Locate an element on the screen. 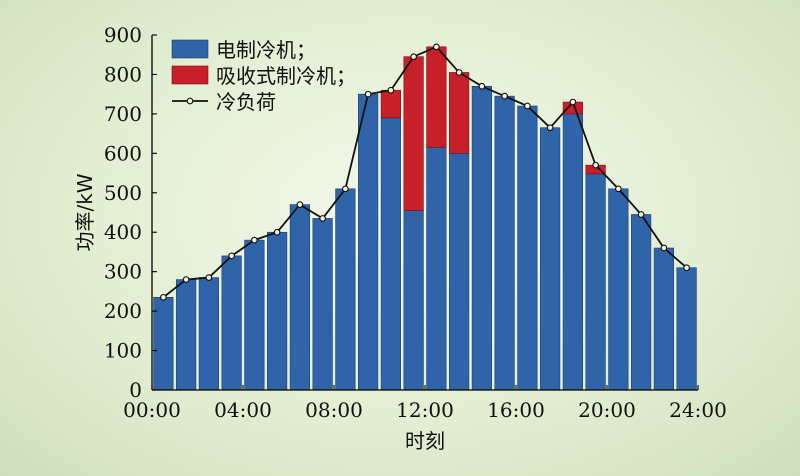  legend-swatch-absorption is located at coordinates (190, 75).